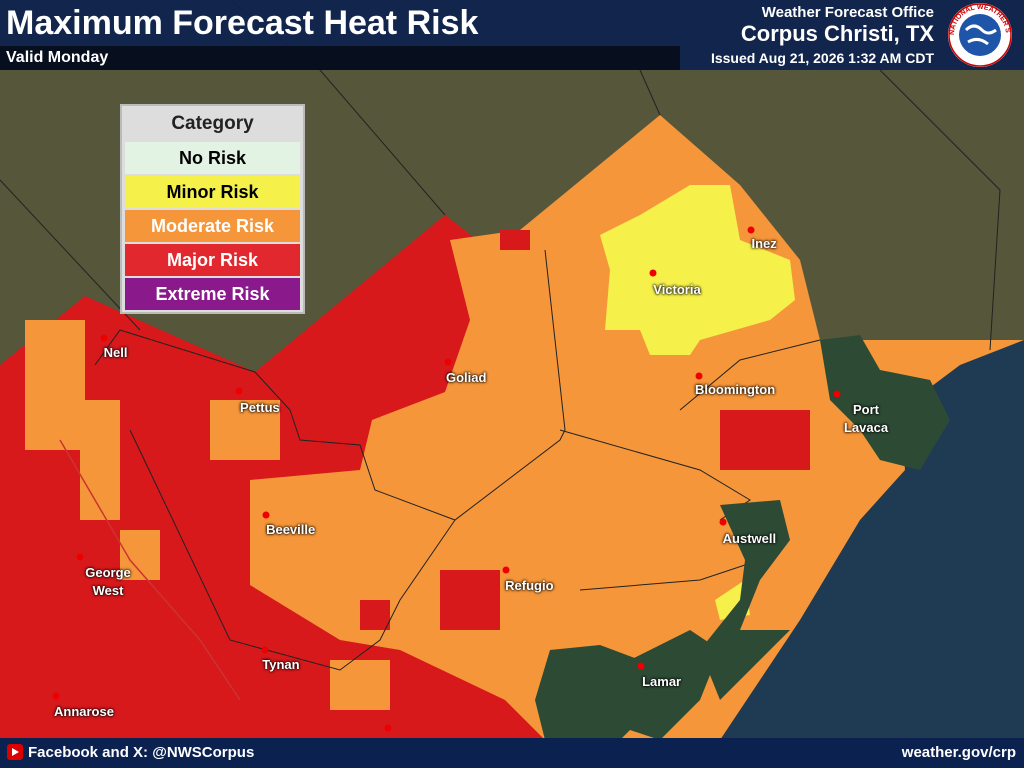 This screenshot has height=768, width=1024. Describe the element at coordinates (662, 681) in the screenshot. I see `city-label: Lamar` at that location.